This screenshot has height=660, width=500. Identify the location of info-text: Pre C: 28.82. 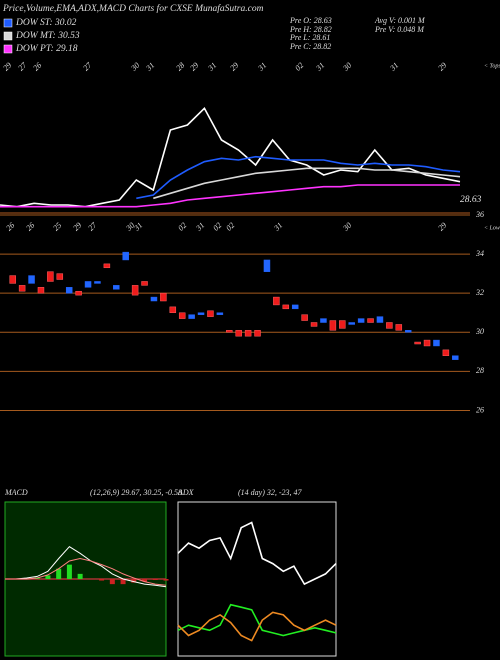
(310, 46).